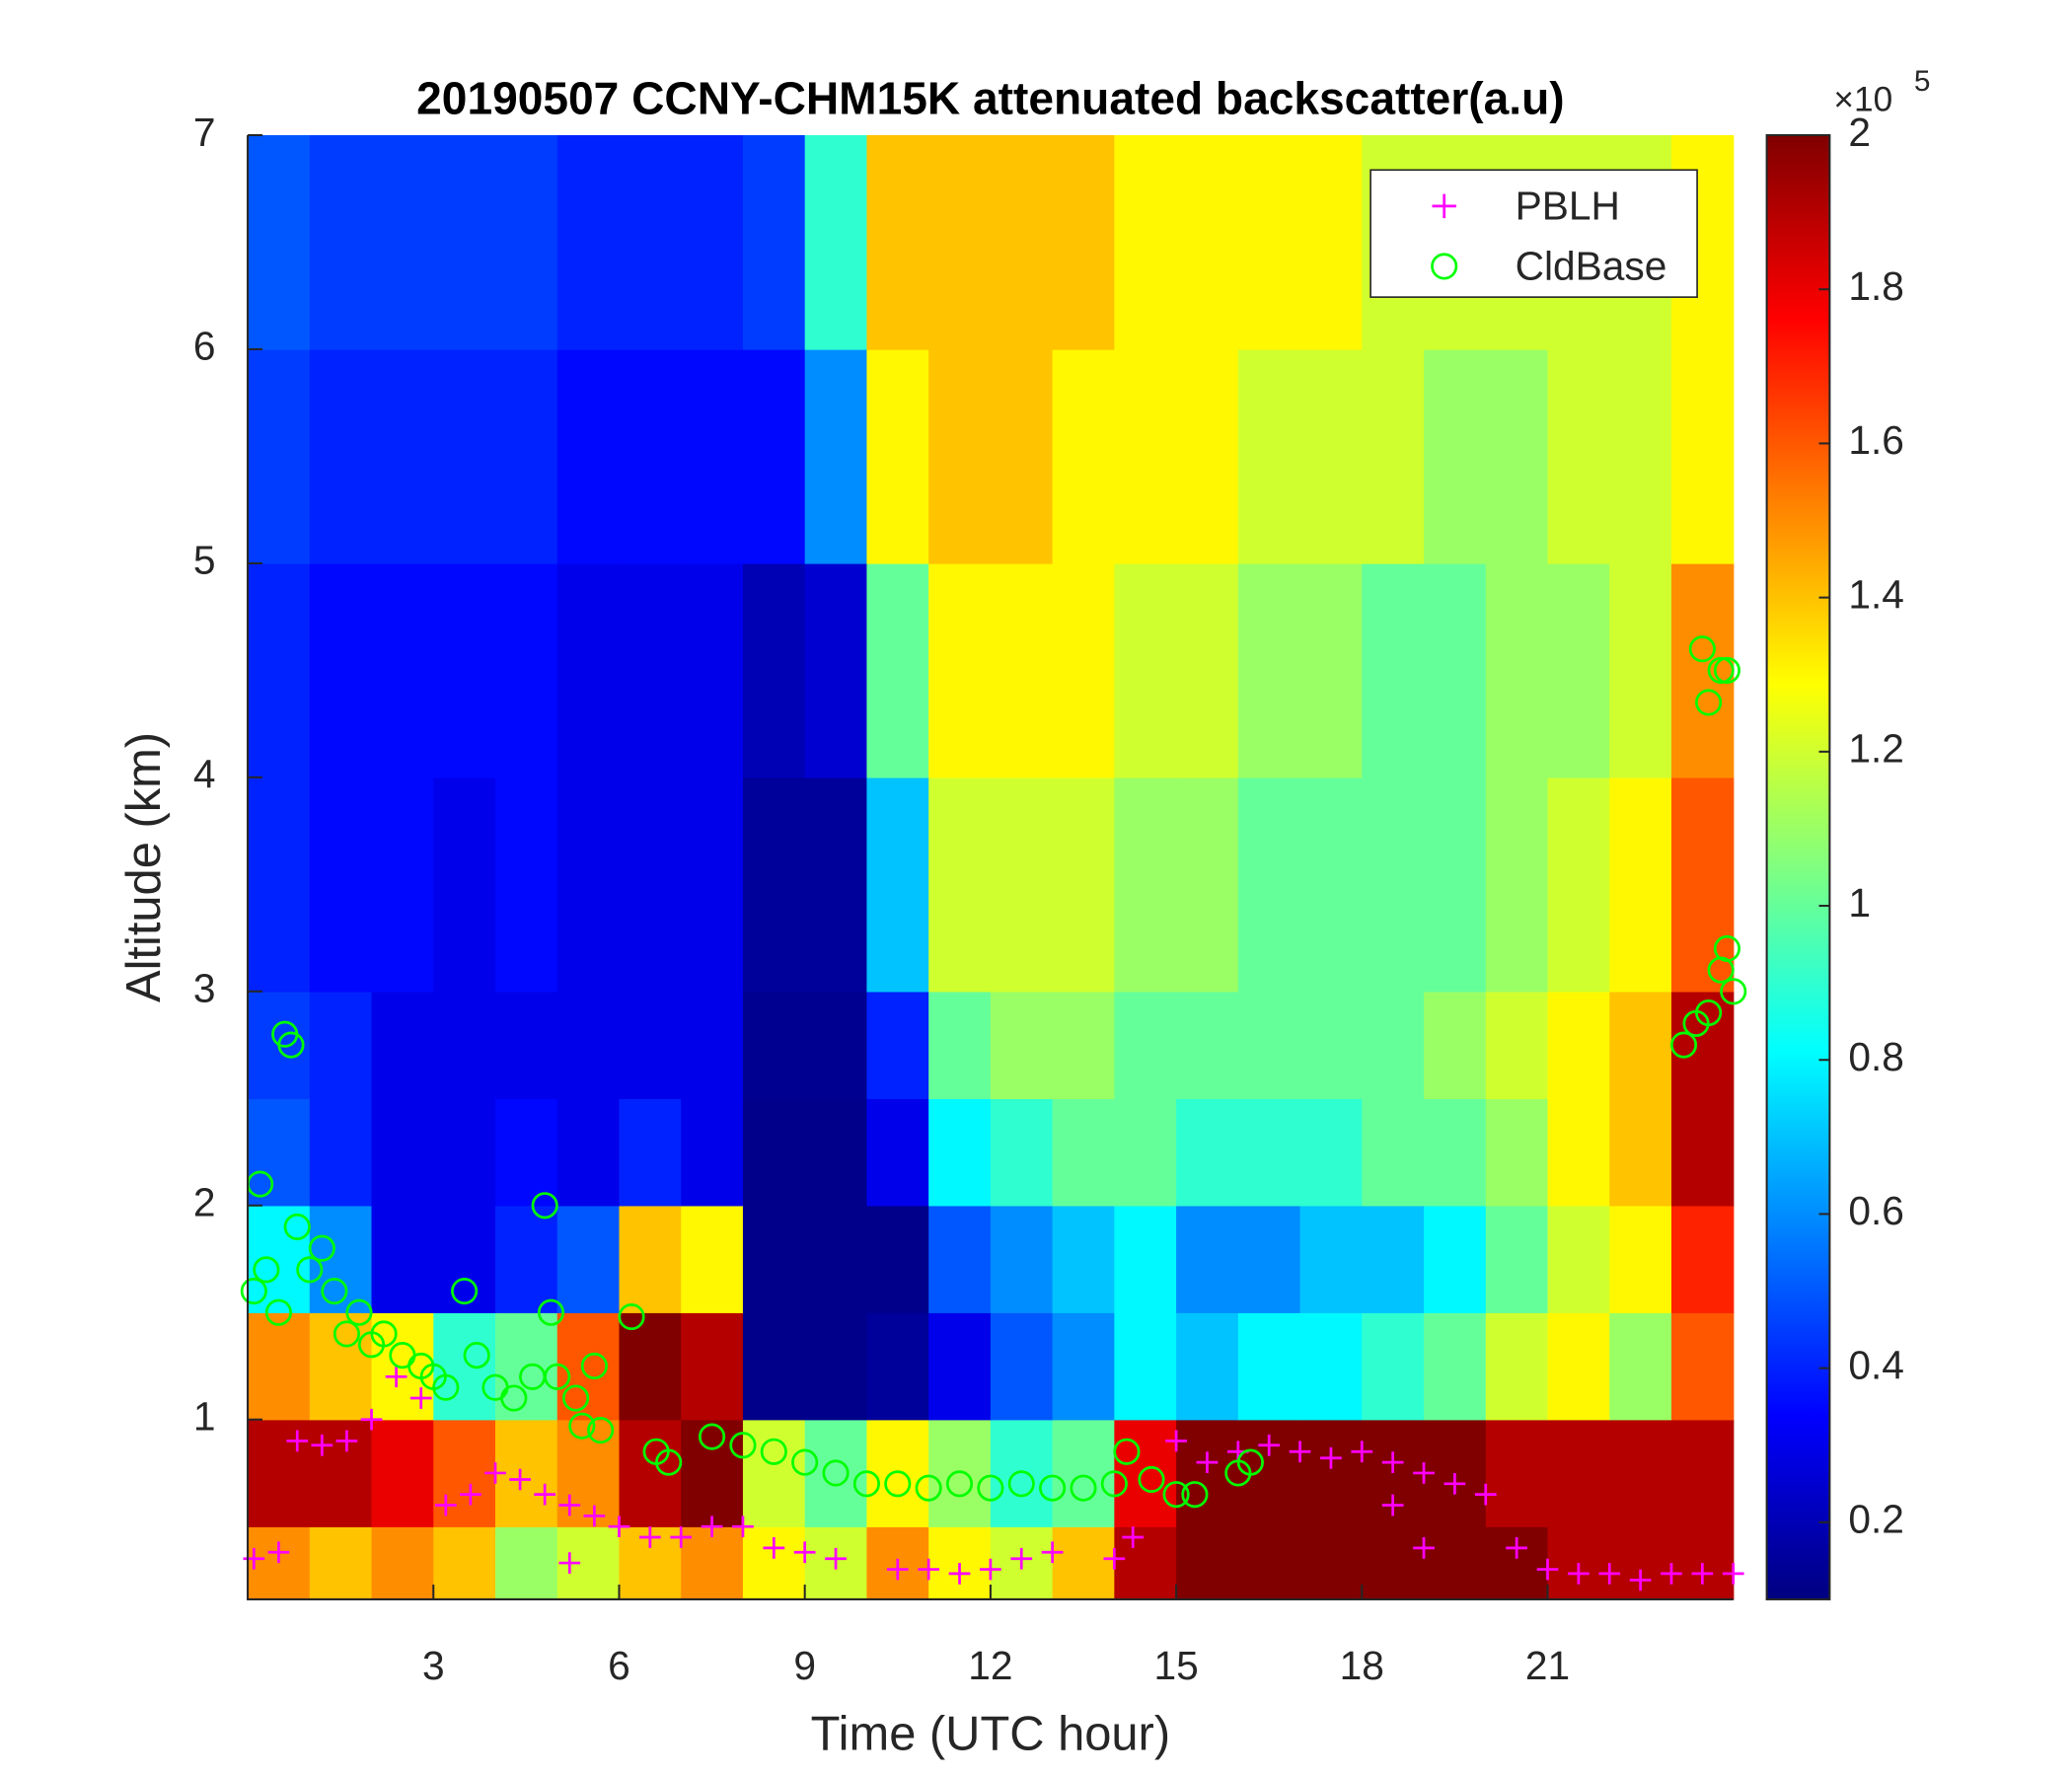 The image size is (2072, 1776). What do you see at coordinates (990, 1666) in the screenshot?
I see `x-tick-label: 12` at bounding box center [990, 1666].